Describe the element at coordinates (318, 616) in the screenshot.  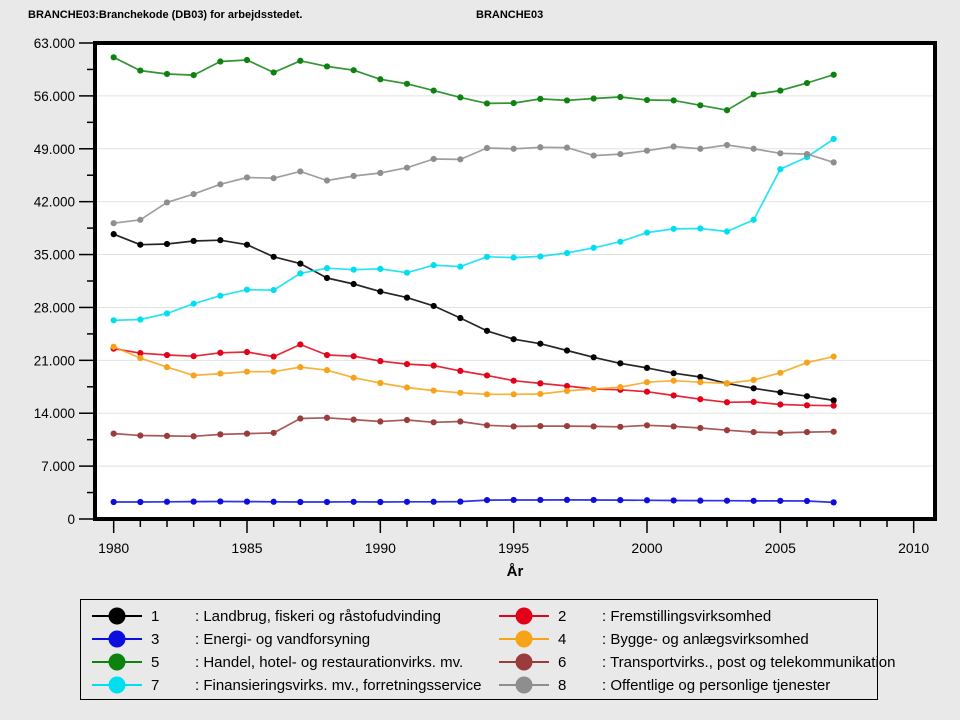
I see `legend-series-label: : Landbrug, fiskeri og råstofudvinding` at that location.